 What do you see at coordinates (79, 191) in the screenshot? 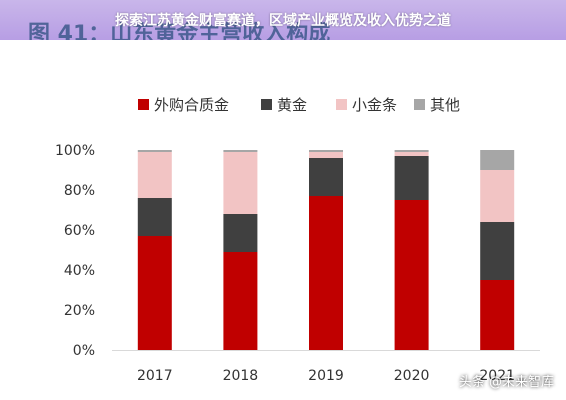
I see `y-tick-label: 80%` at bounding box center [79, 191].